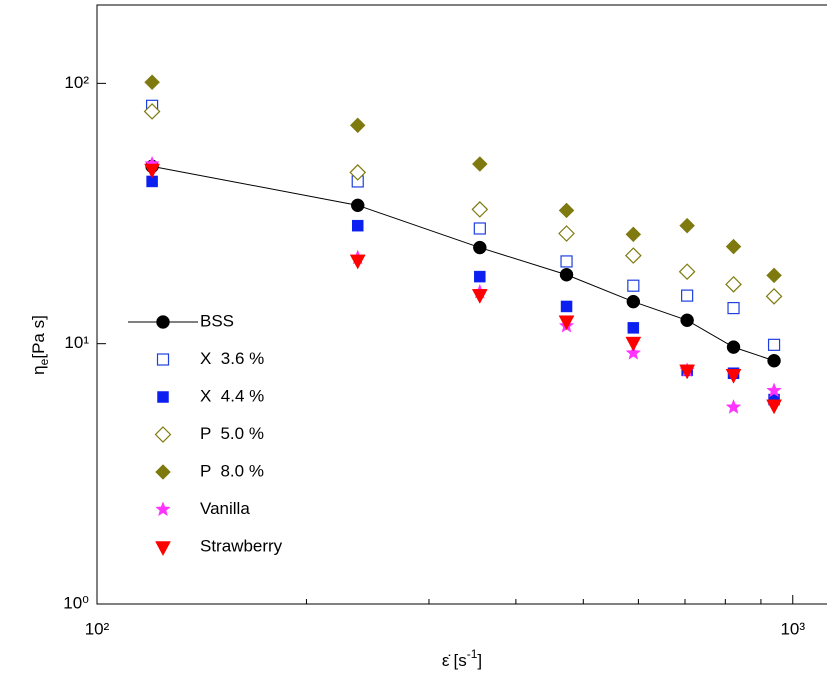 This screenshot has height=678, width=827. What do you see at coordinates (225, 508) in the screenshot?
I see `legend-label: Vanilla` at bounding box center [225, 508].